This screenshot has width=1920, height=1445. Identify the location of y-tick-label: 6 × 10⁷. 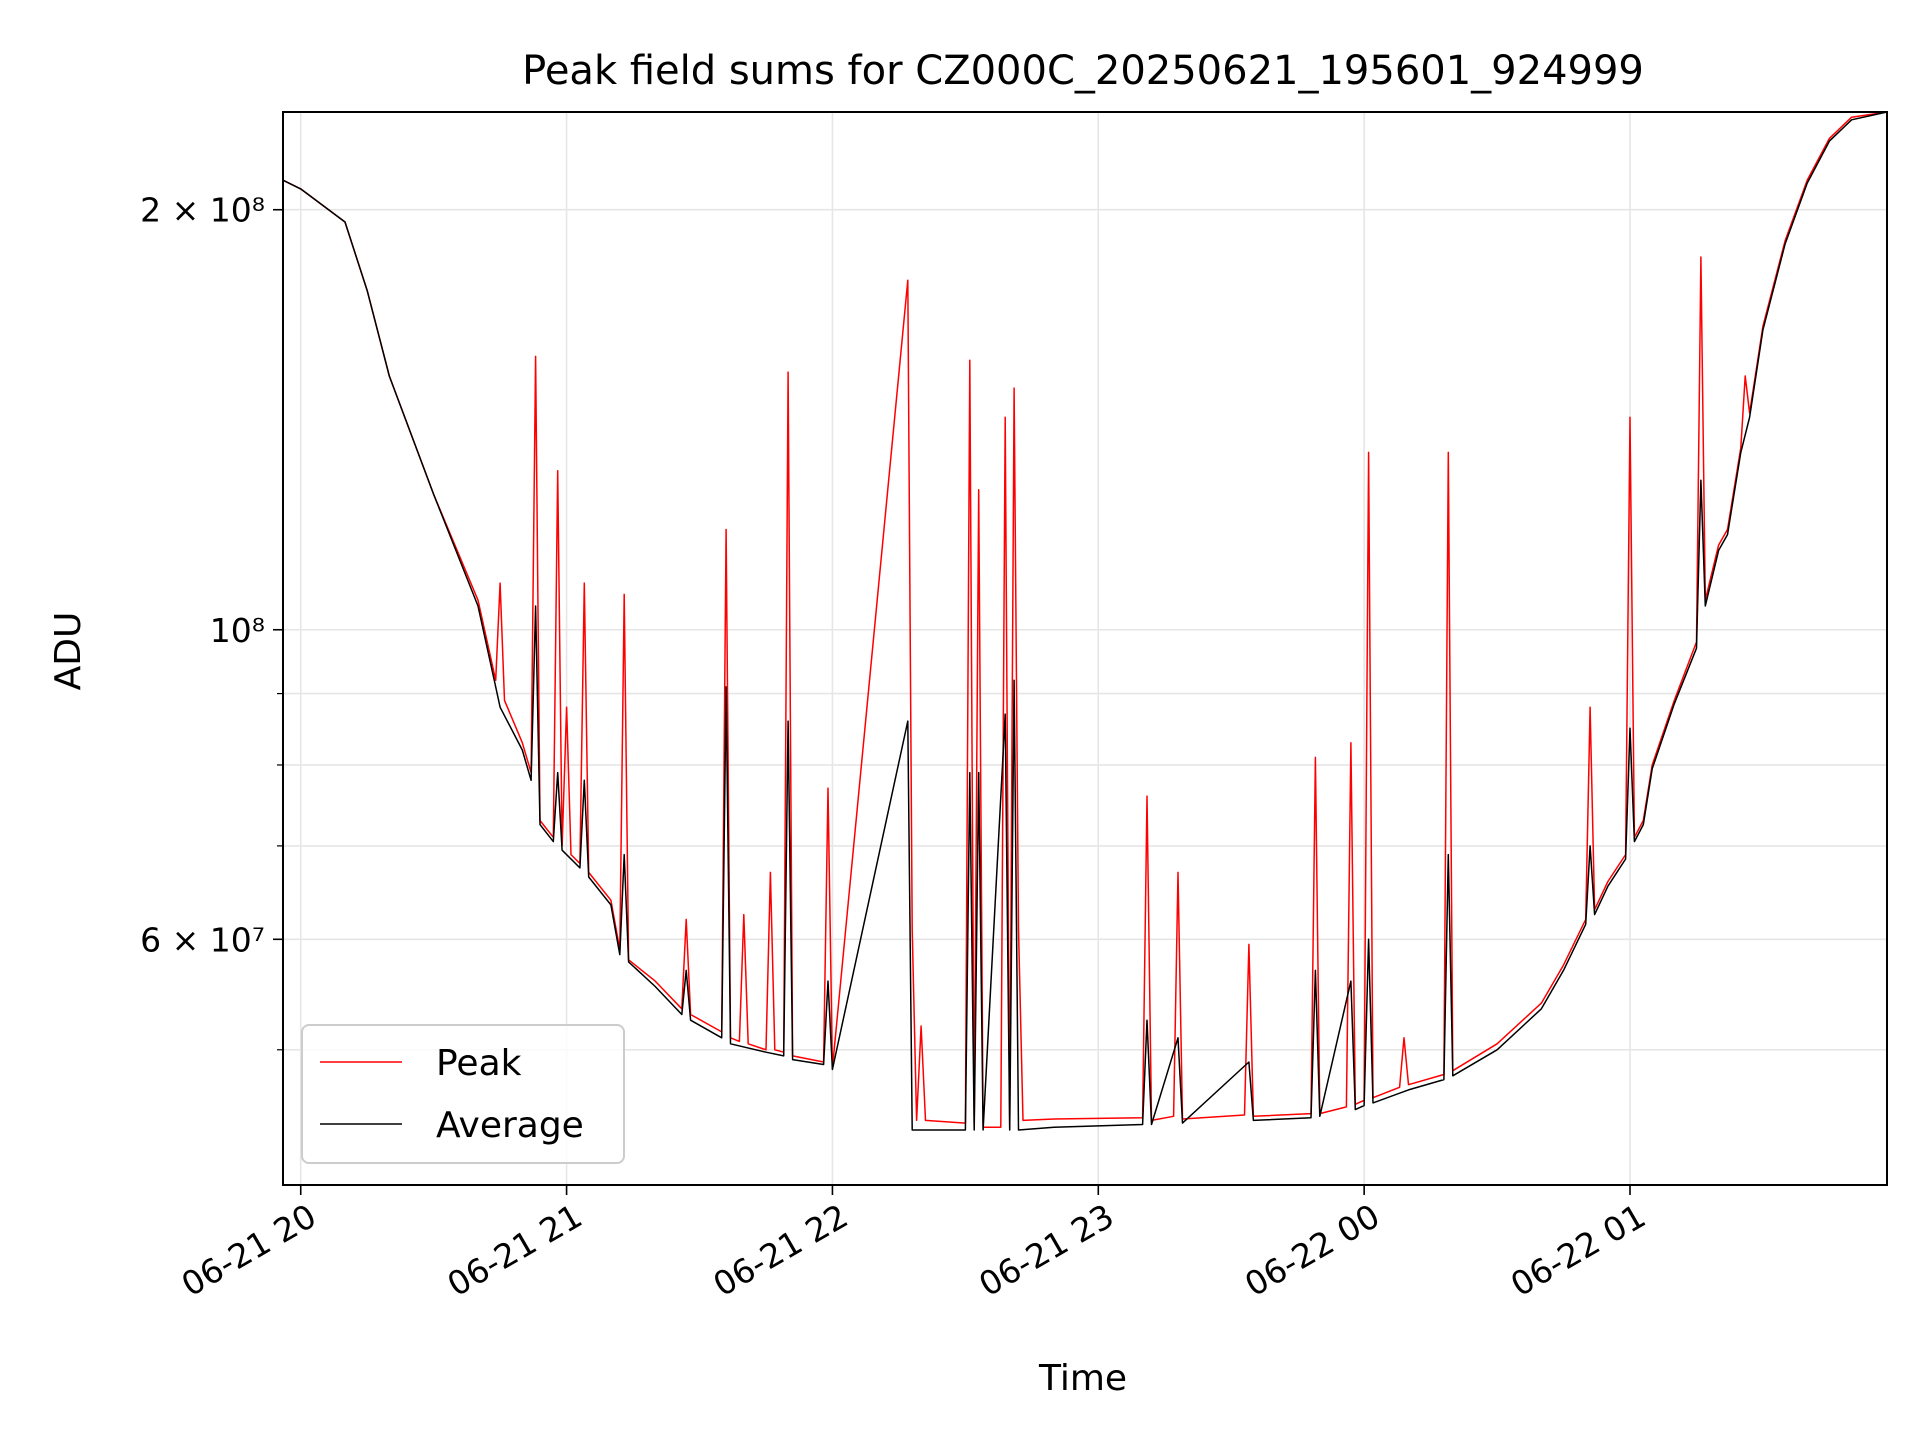
(202, 939).